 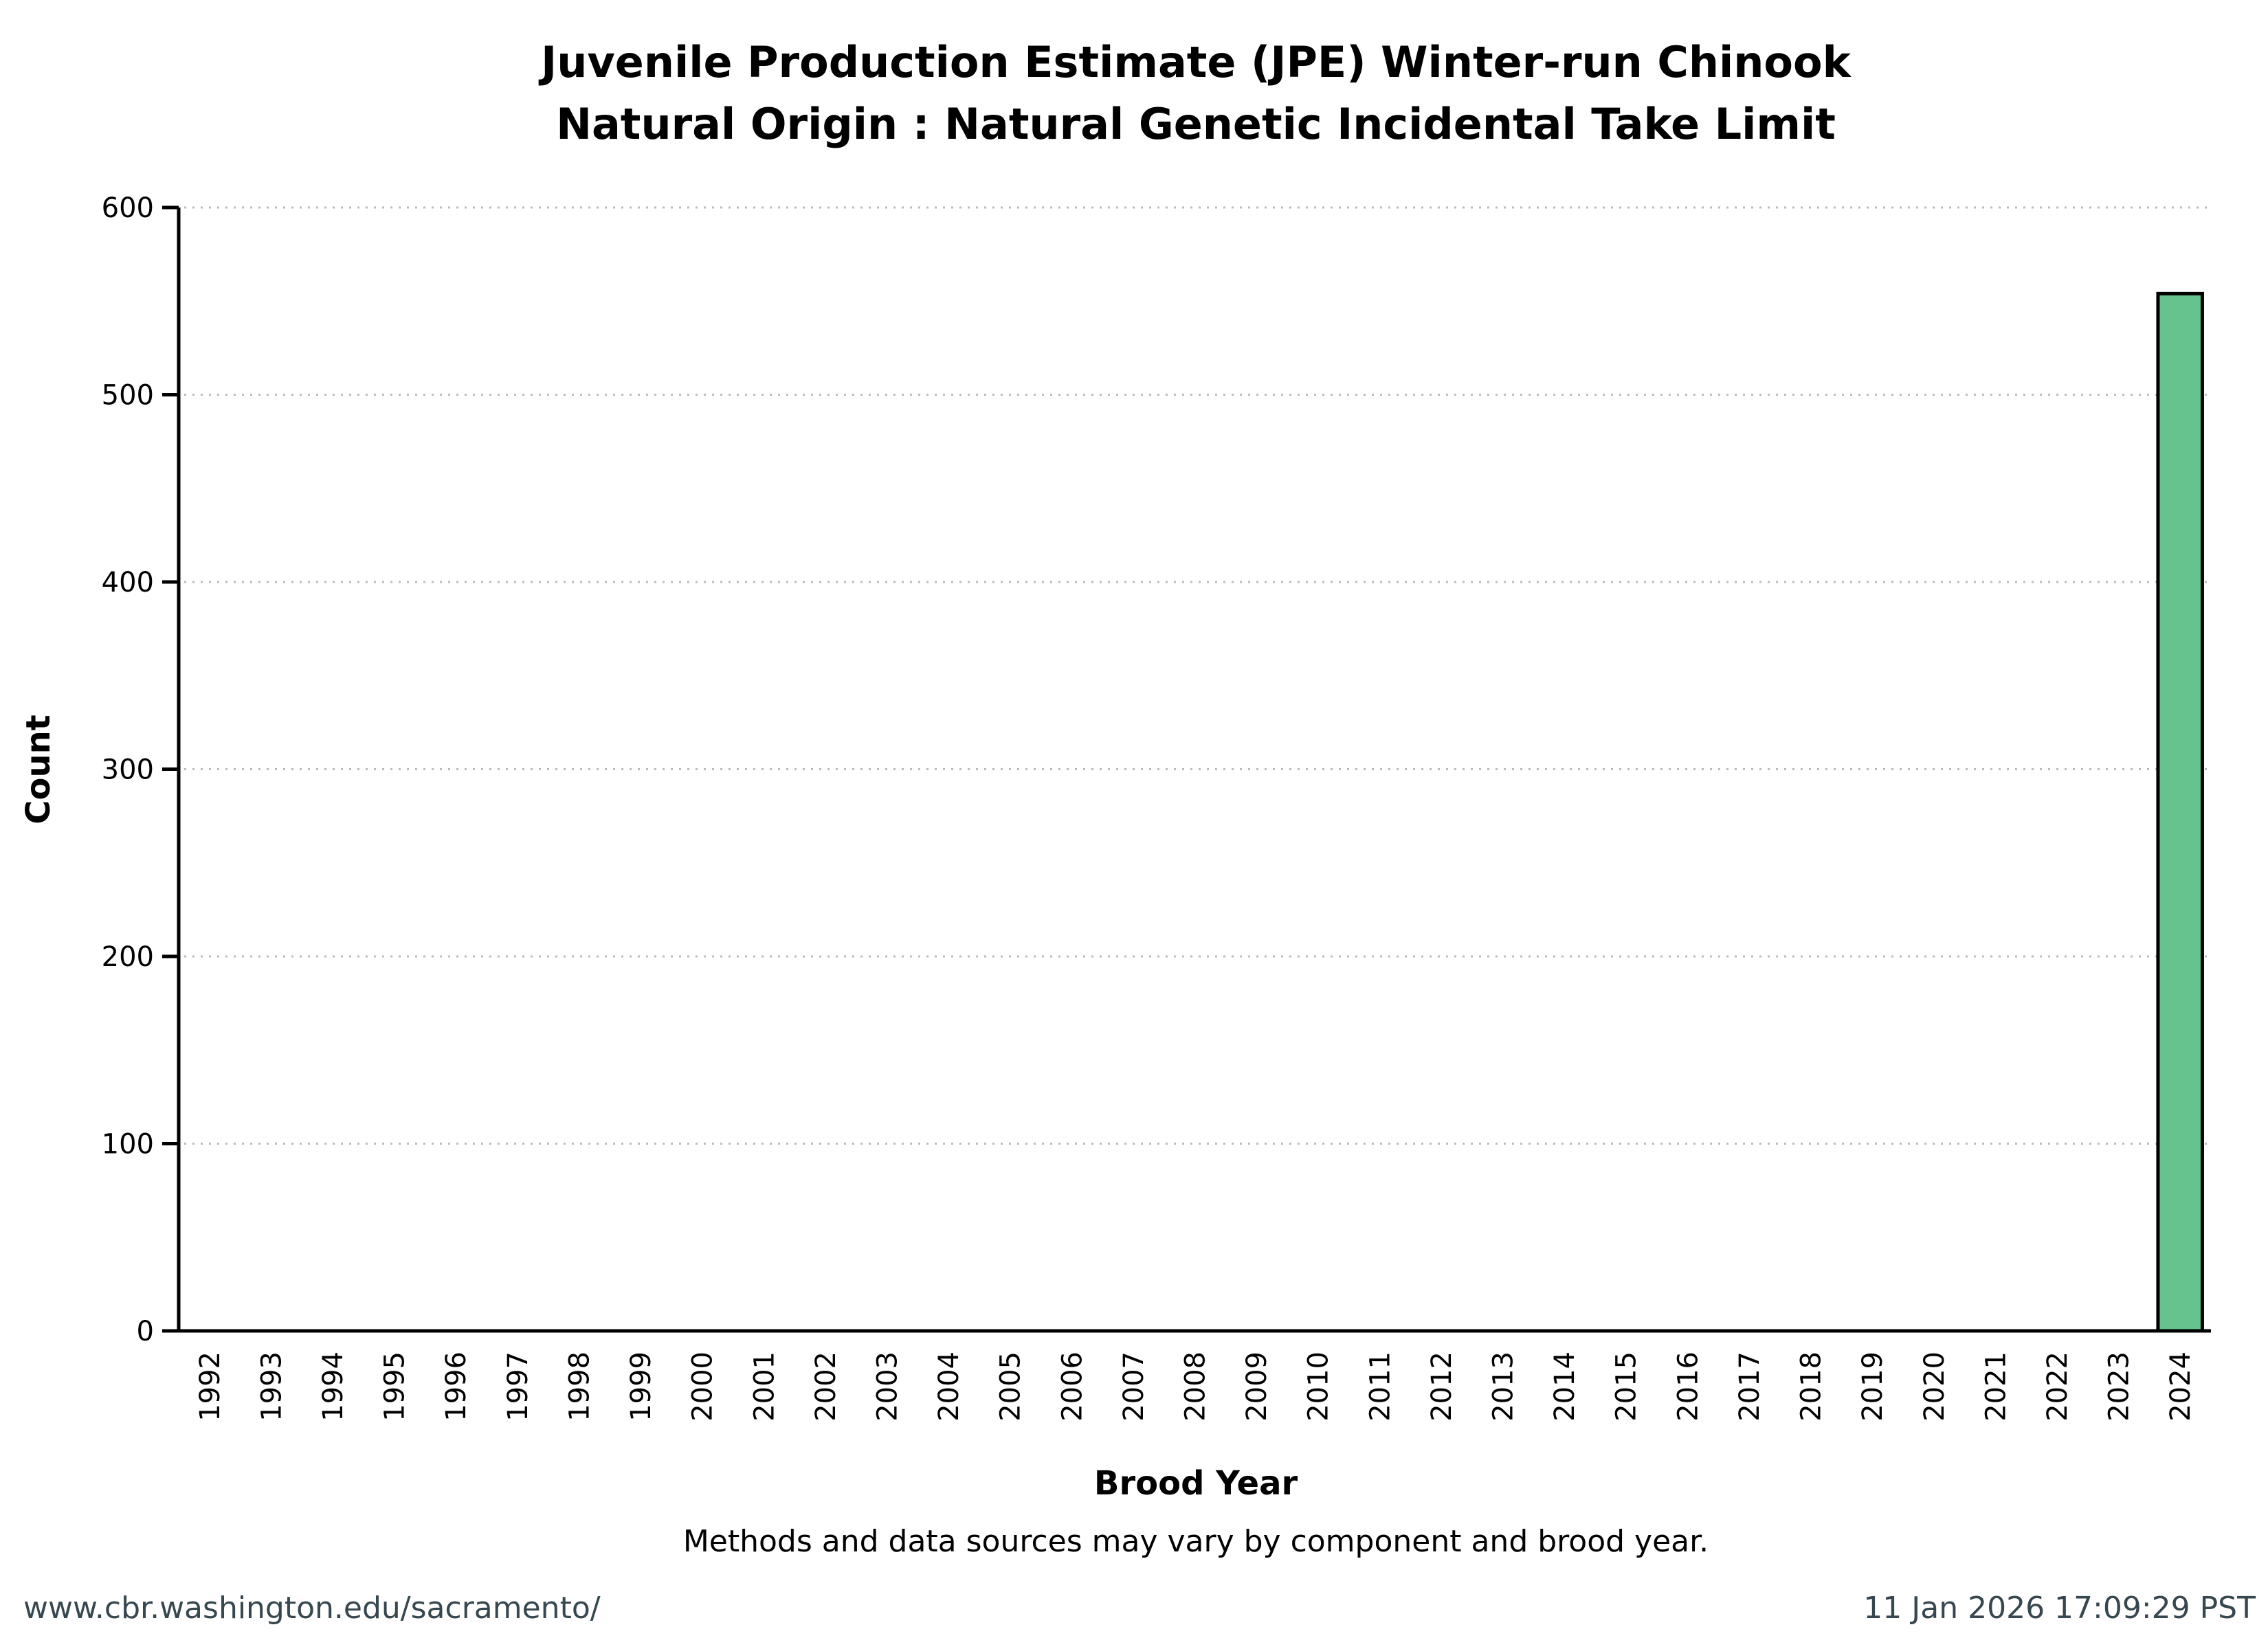 I want to click on x-tick-label: 2007, so click(x=1134, y=1386).